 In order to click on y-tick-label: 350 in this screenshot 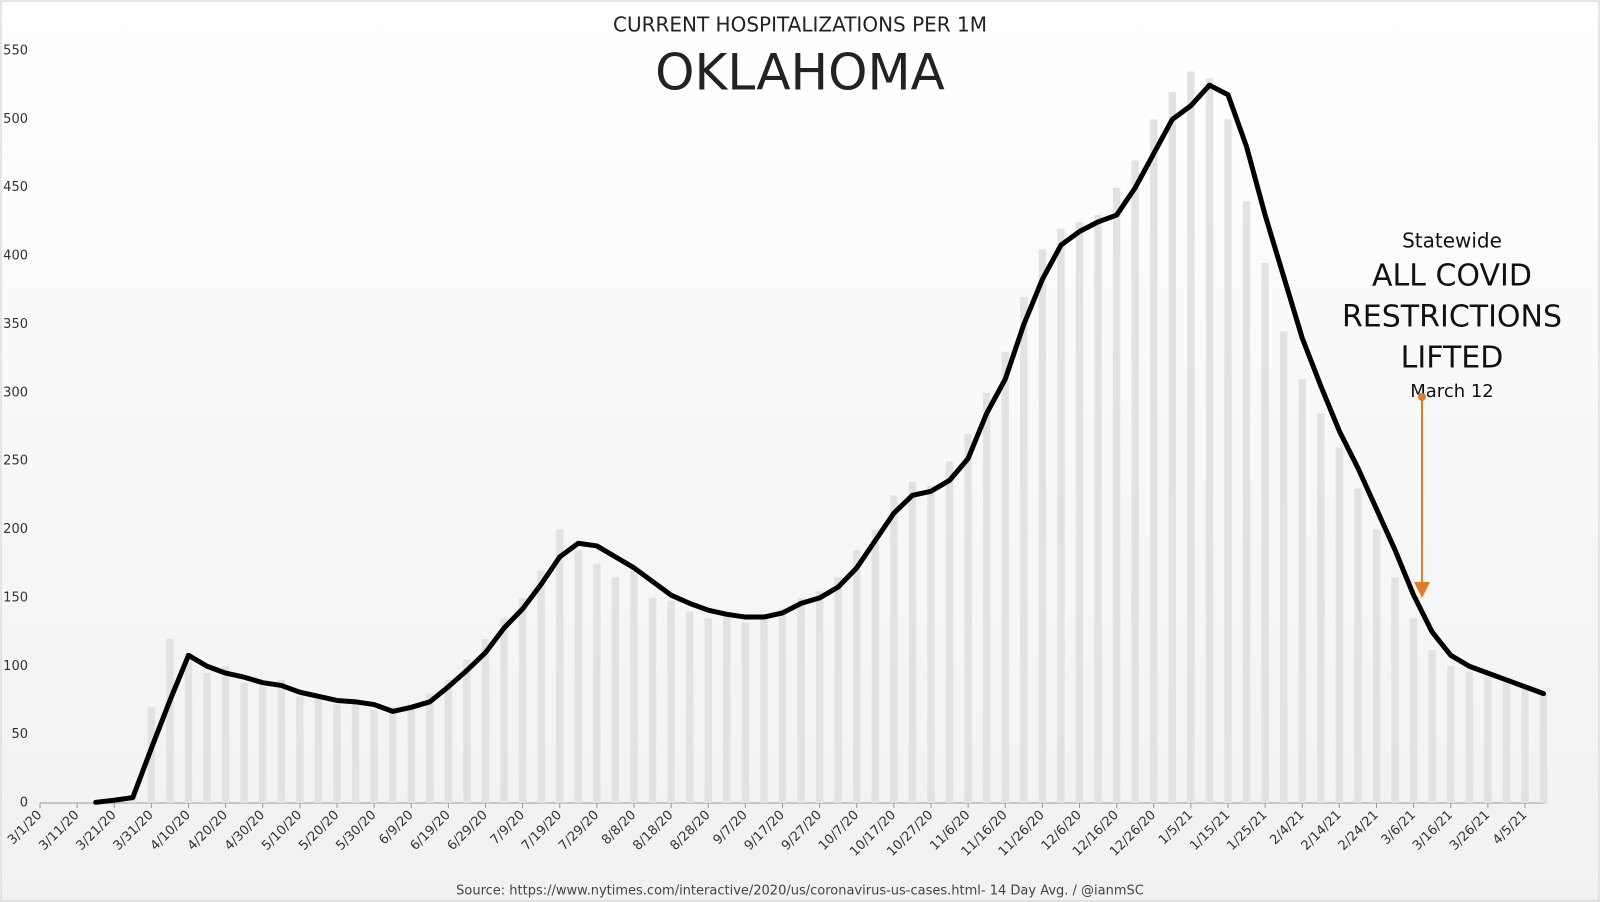, I will do `click(15, 324)`.